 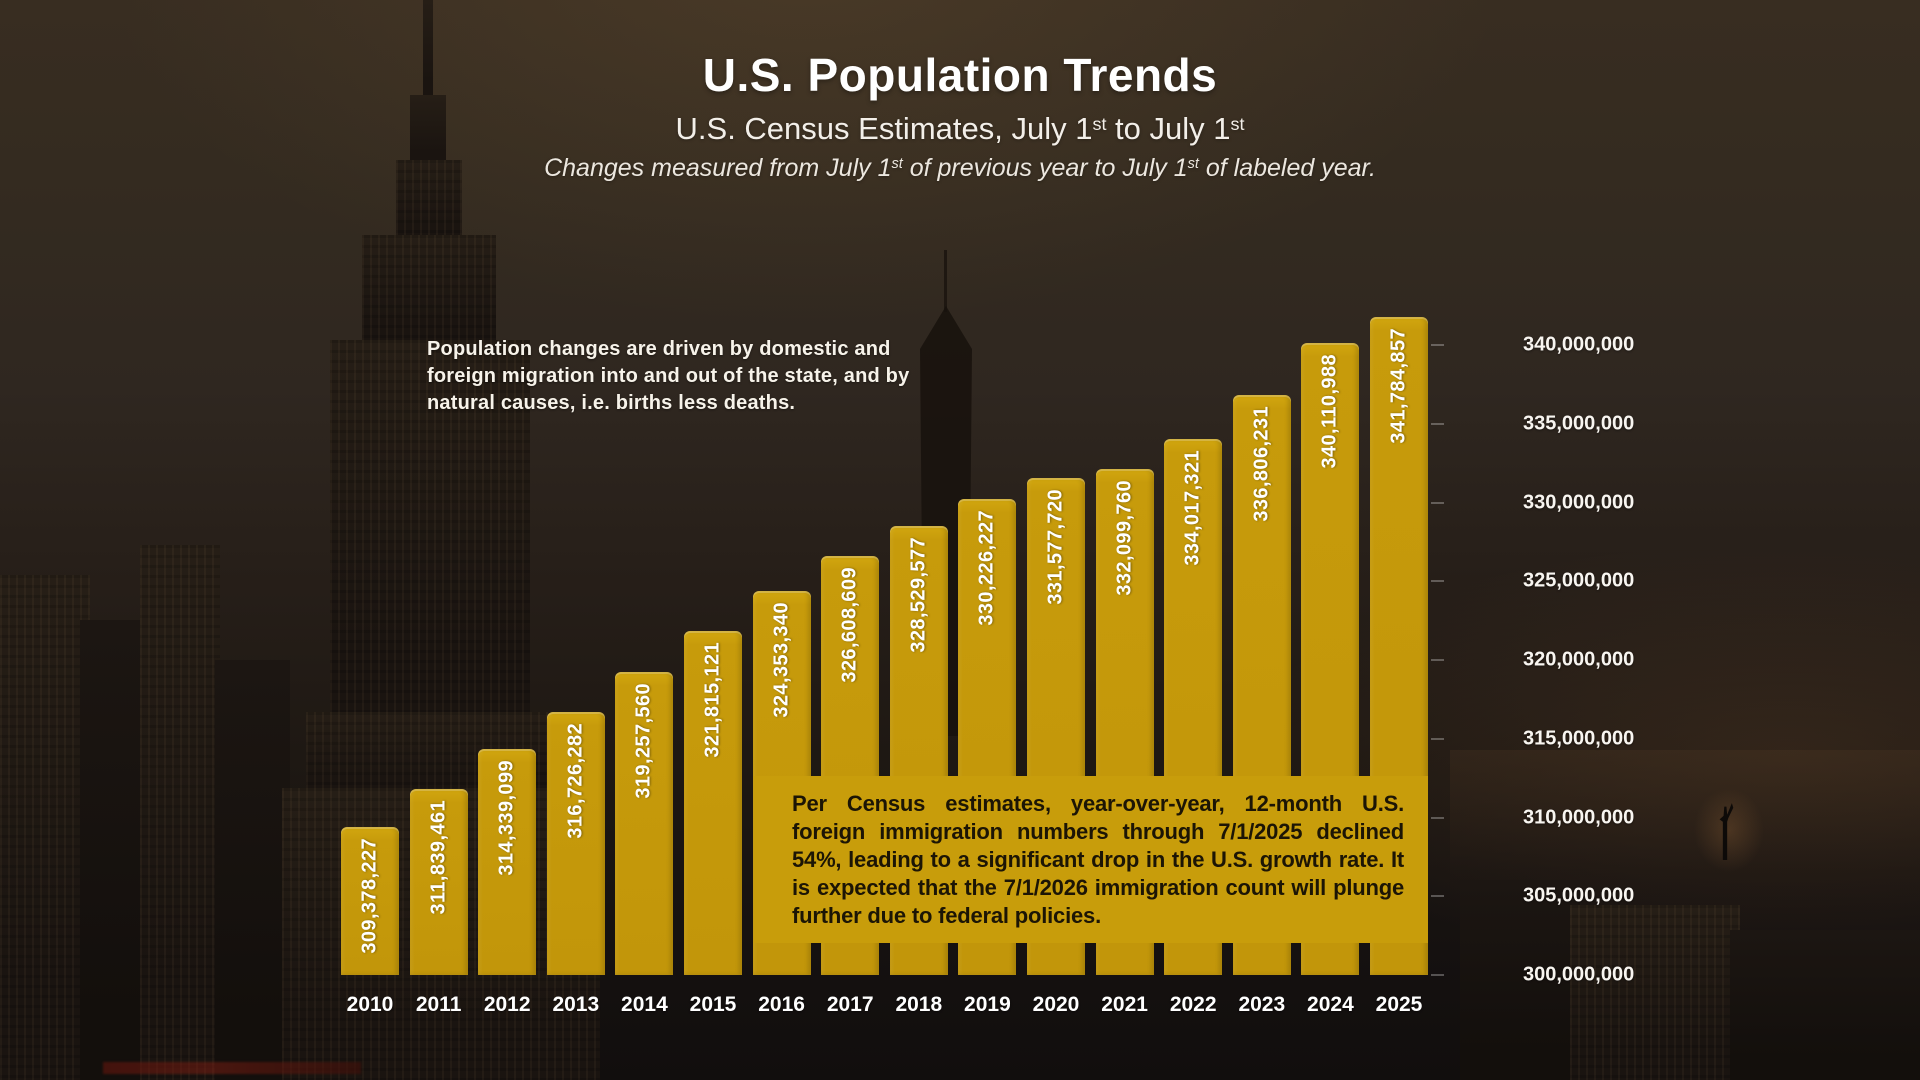 I want to click on bar-value-label-2025: 341,784,857, so click(x=1398, y=385).